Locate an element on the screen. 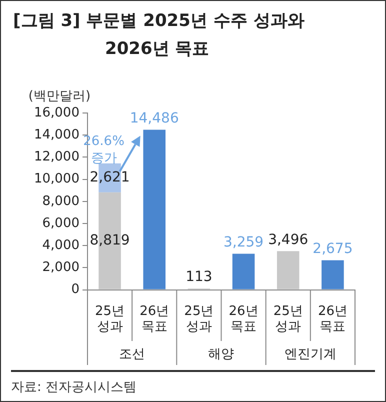  text: 자료: 전자공시시스템 is located at coordinates (193, 383).